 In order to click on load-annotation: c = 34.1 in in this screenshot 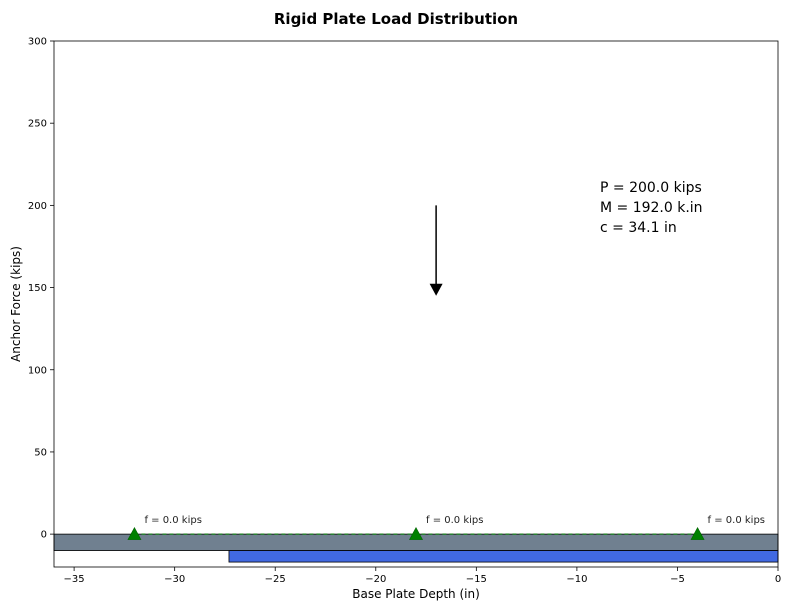, I will do `click(638, 228)`.